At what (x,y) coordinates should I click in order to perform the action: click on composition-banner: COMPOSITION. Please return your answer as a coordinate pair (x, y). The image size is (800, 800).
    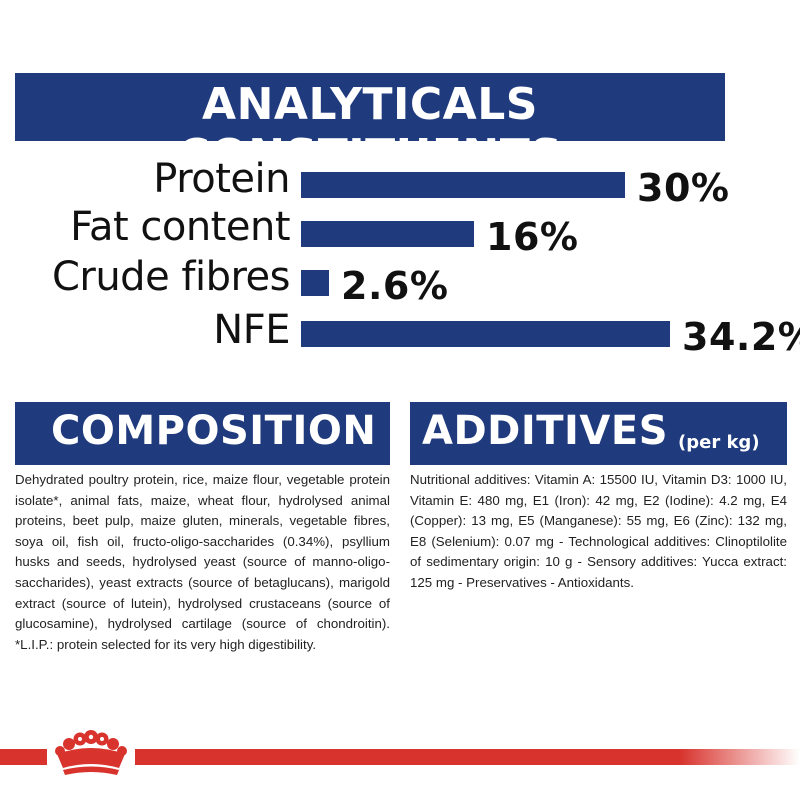
    Looking at the image, I should click on (202, 433).